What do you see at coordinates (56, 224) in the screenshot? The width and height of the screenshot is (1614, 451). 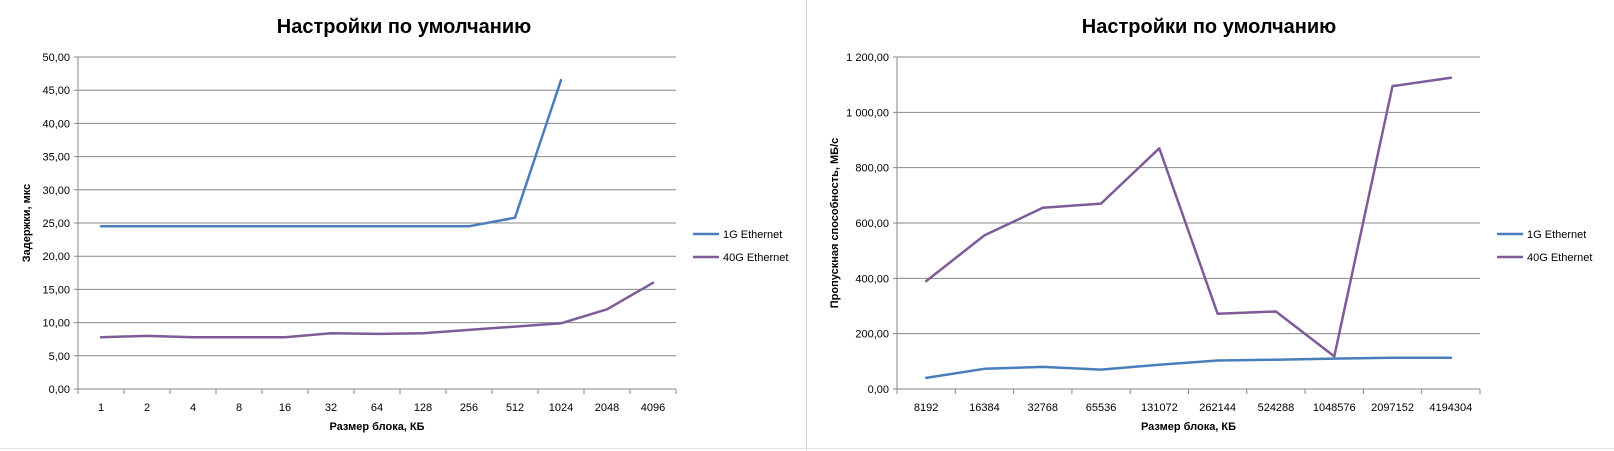 I see `y-tick-label: 25,00` at bounding box center [56, 224].